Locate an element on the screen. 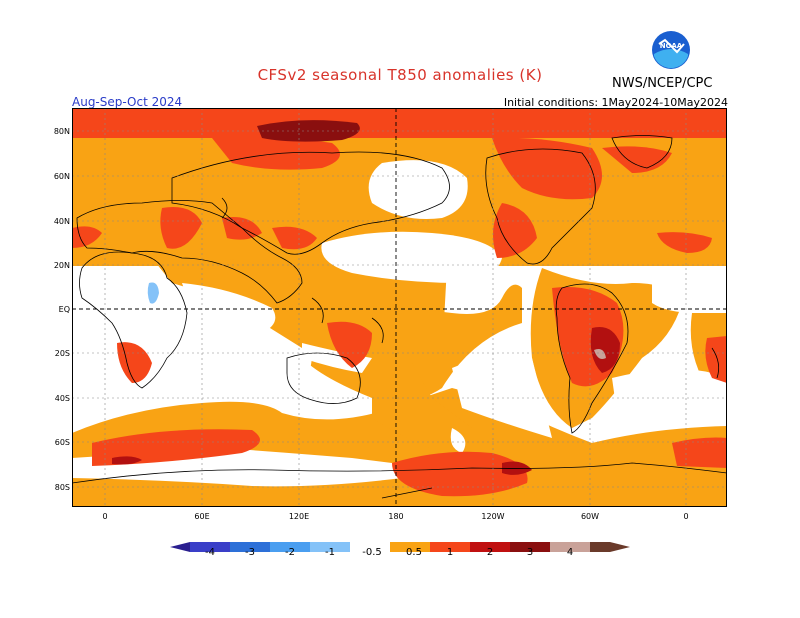 Image resolution: width=800 pixels, height=618 pixels. lon-label: 60W is located at coordinates (590, 516).